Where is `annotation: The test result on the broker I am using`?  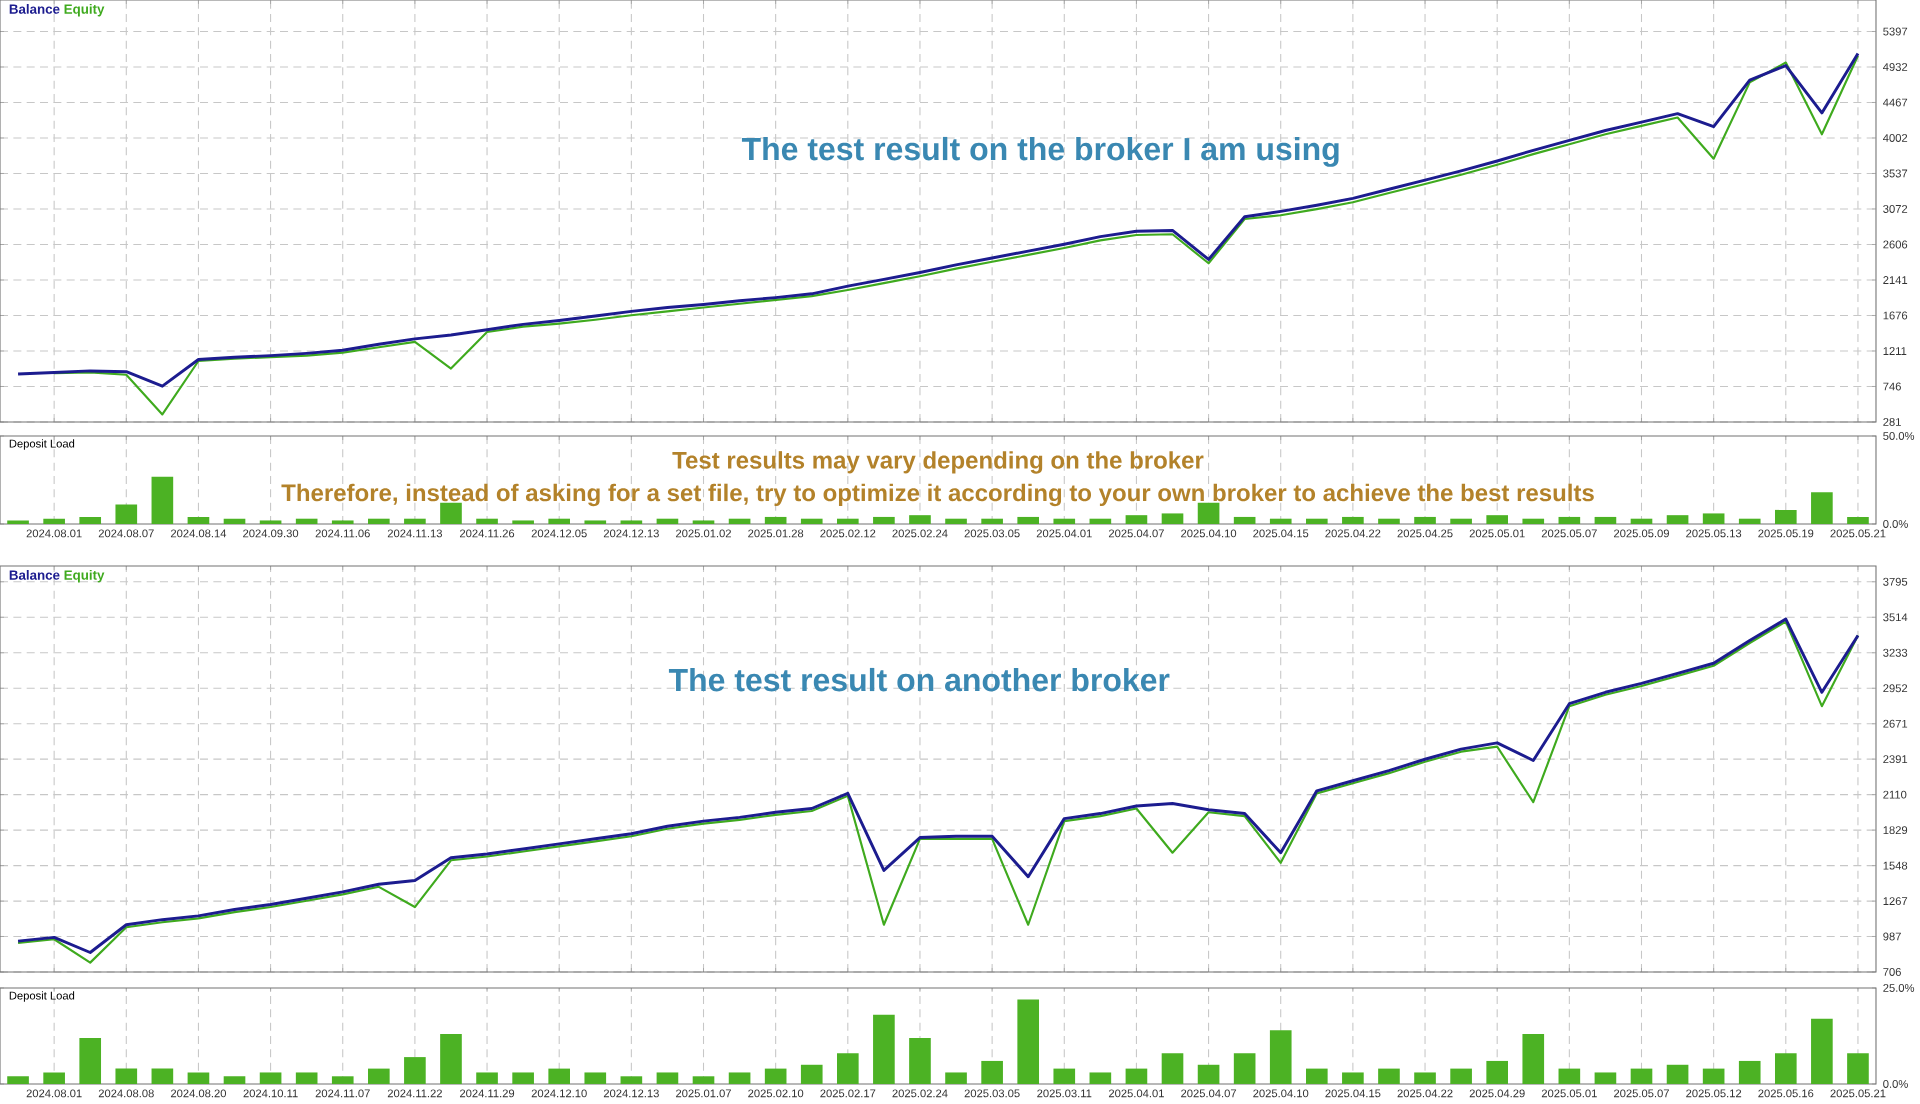 annotation: The test result on the broker I am using is located at coordinates (1040, 151).